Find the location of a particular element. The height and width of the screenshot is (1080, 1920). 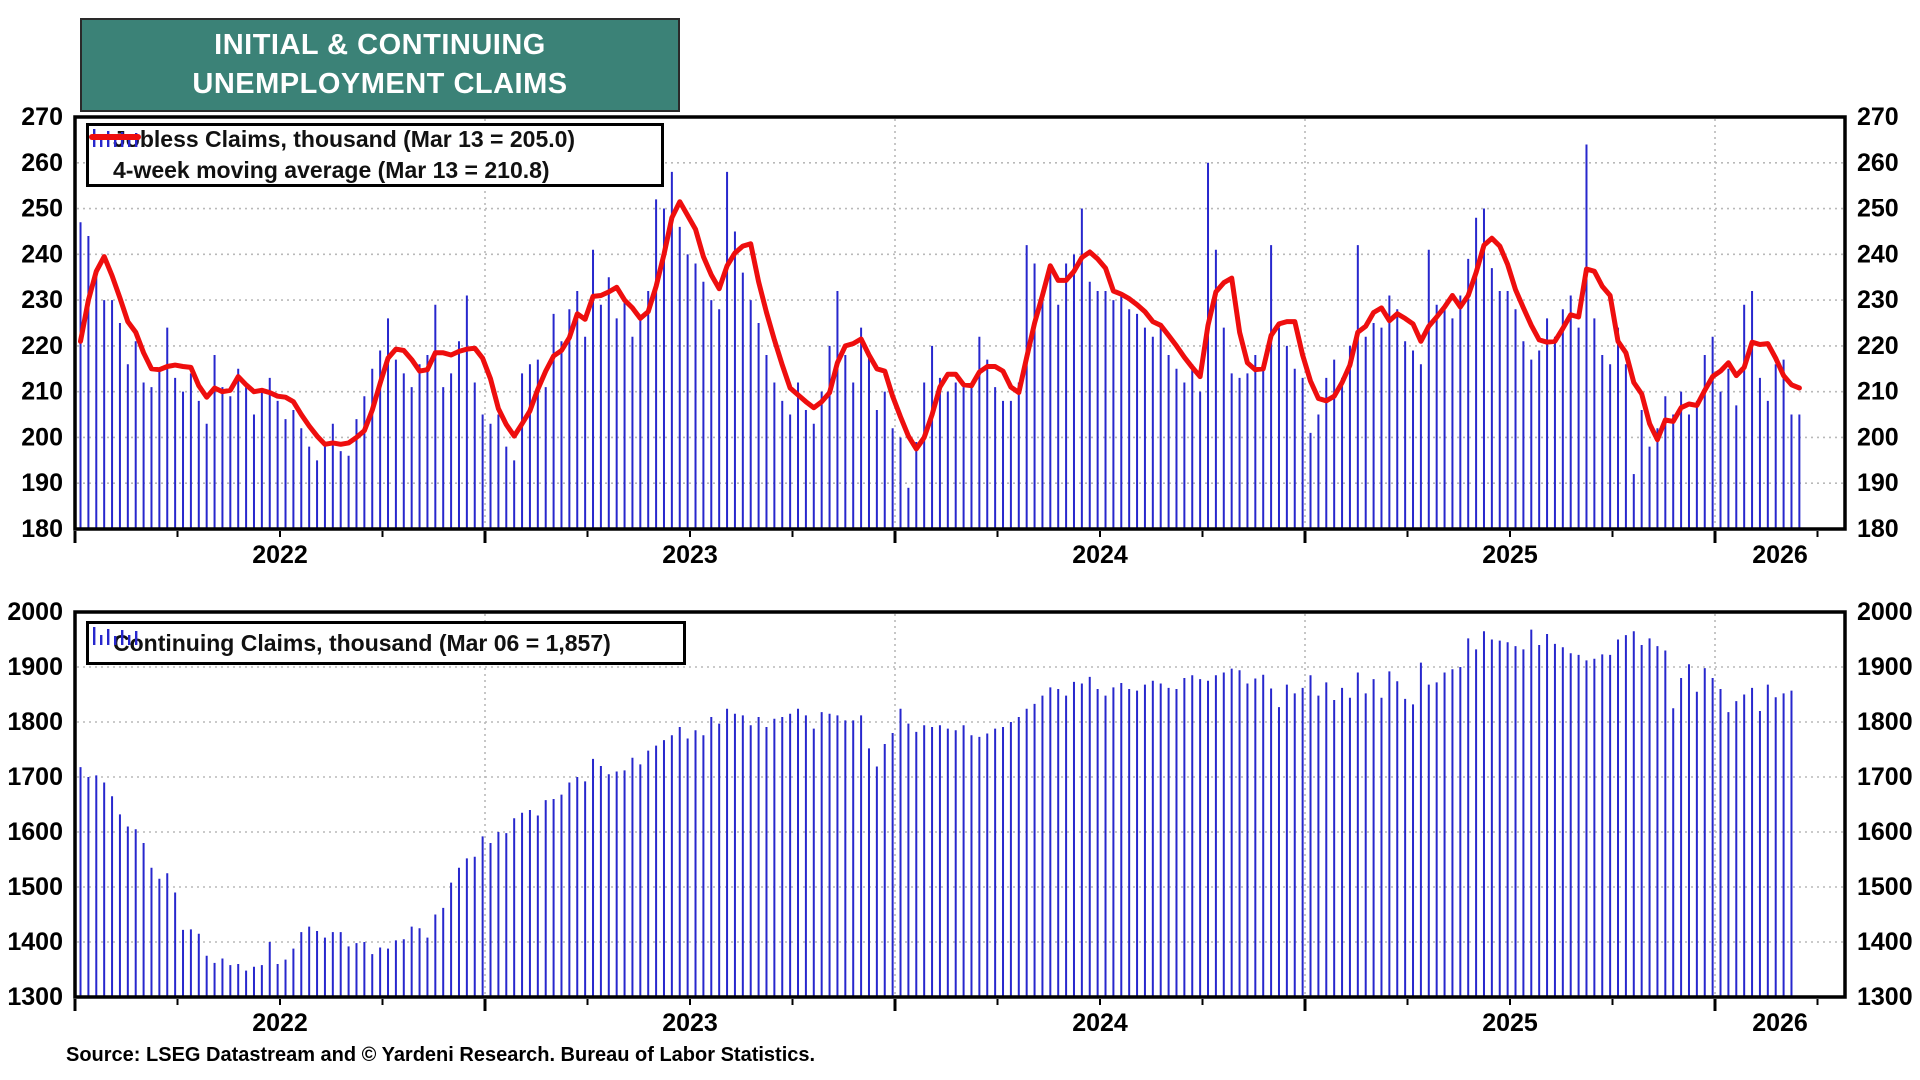

chart-title-line2: UNEMPLOYMENT CLAIMS is located at coordinates (380, 84).